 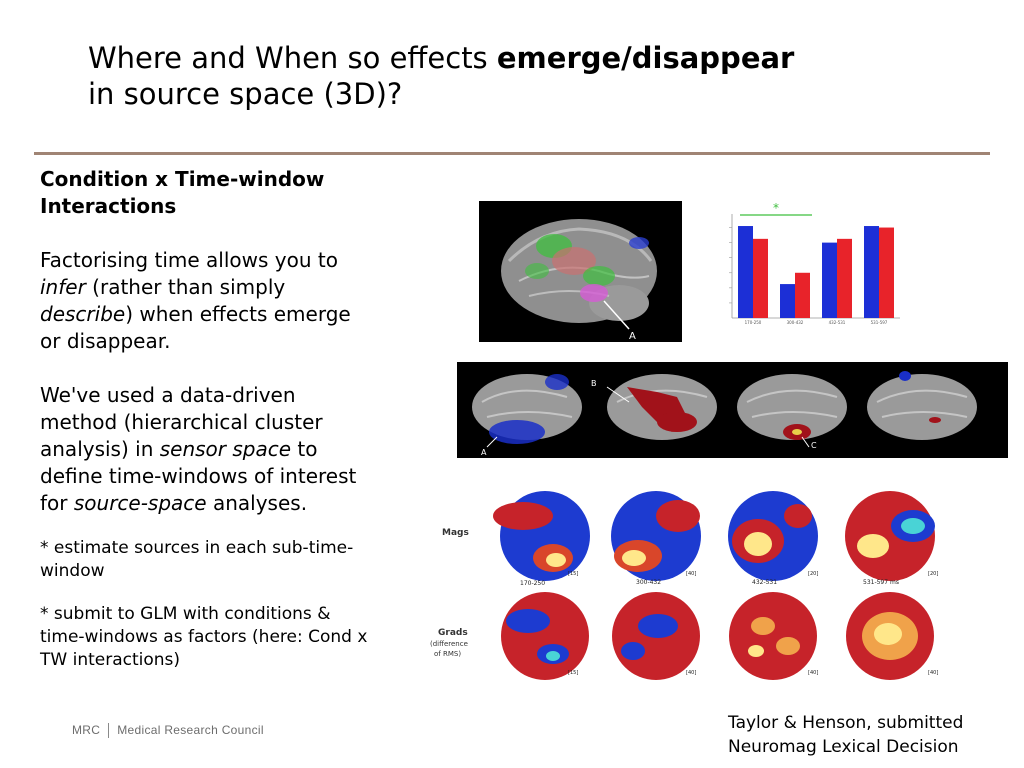 What do you see at coordinates (933, 673) in the screenshot?
I see `bracket-grad-4: [40]` at bounding box center [933, 673].